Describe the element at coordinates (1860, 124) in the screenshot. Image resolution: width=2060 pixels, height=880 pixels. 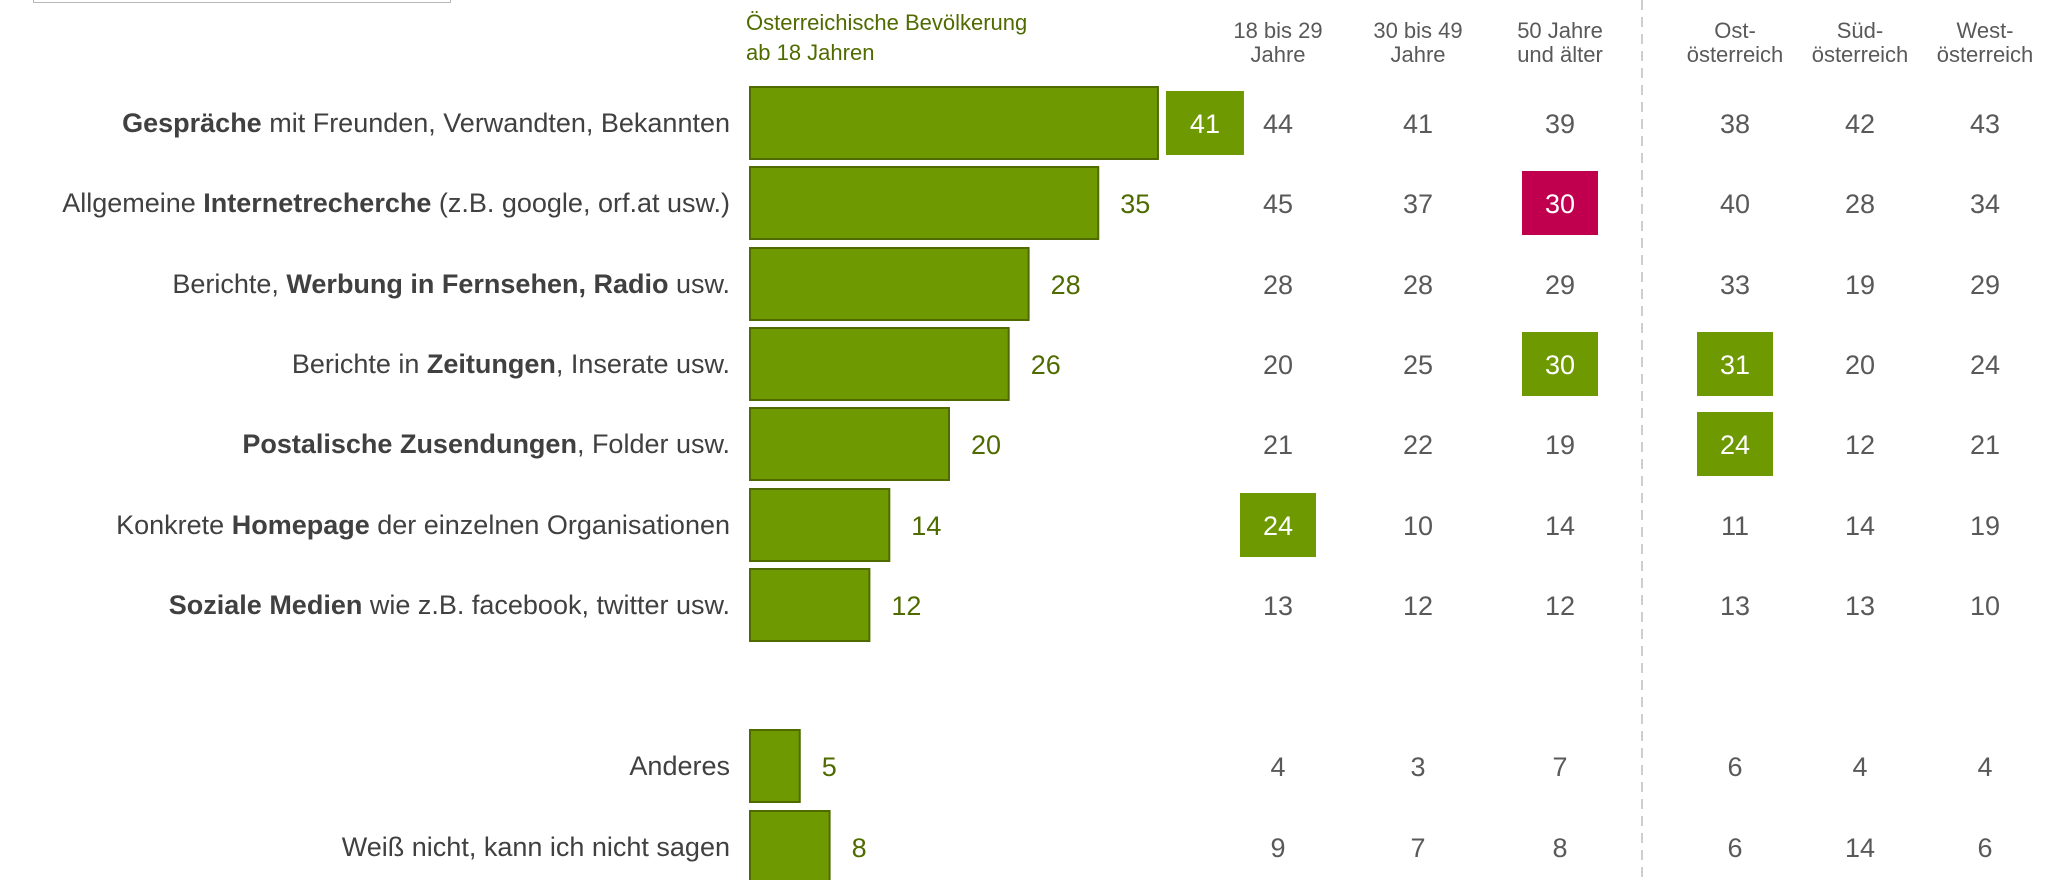
I see `cell-value: 42` at that location.